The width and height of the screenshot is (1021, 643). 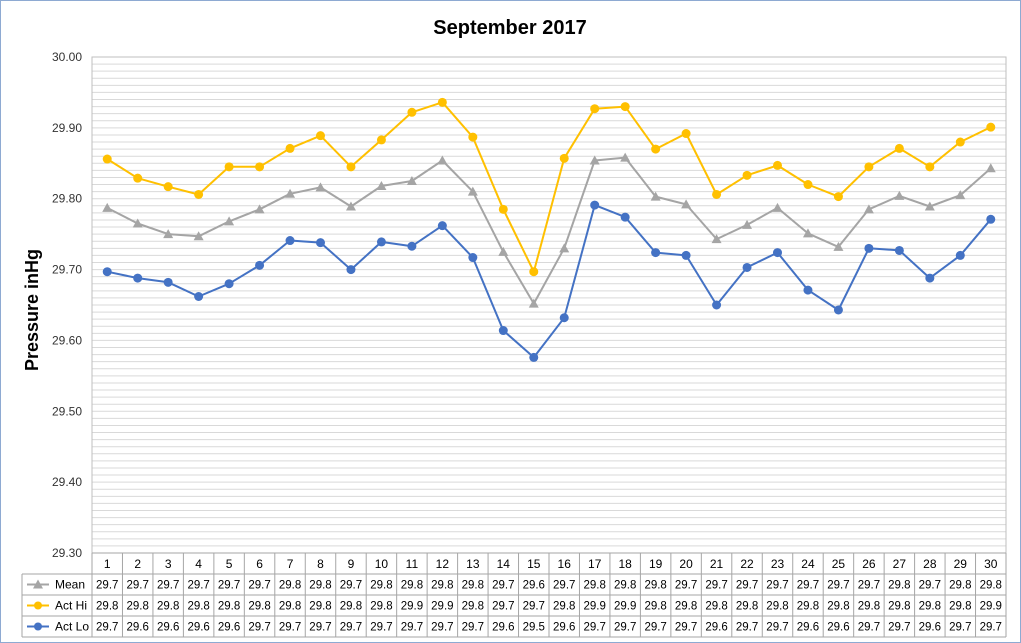 I want to click on x-tick-label: 6, so click(x=259, y=564).